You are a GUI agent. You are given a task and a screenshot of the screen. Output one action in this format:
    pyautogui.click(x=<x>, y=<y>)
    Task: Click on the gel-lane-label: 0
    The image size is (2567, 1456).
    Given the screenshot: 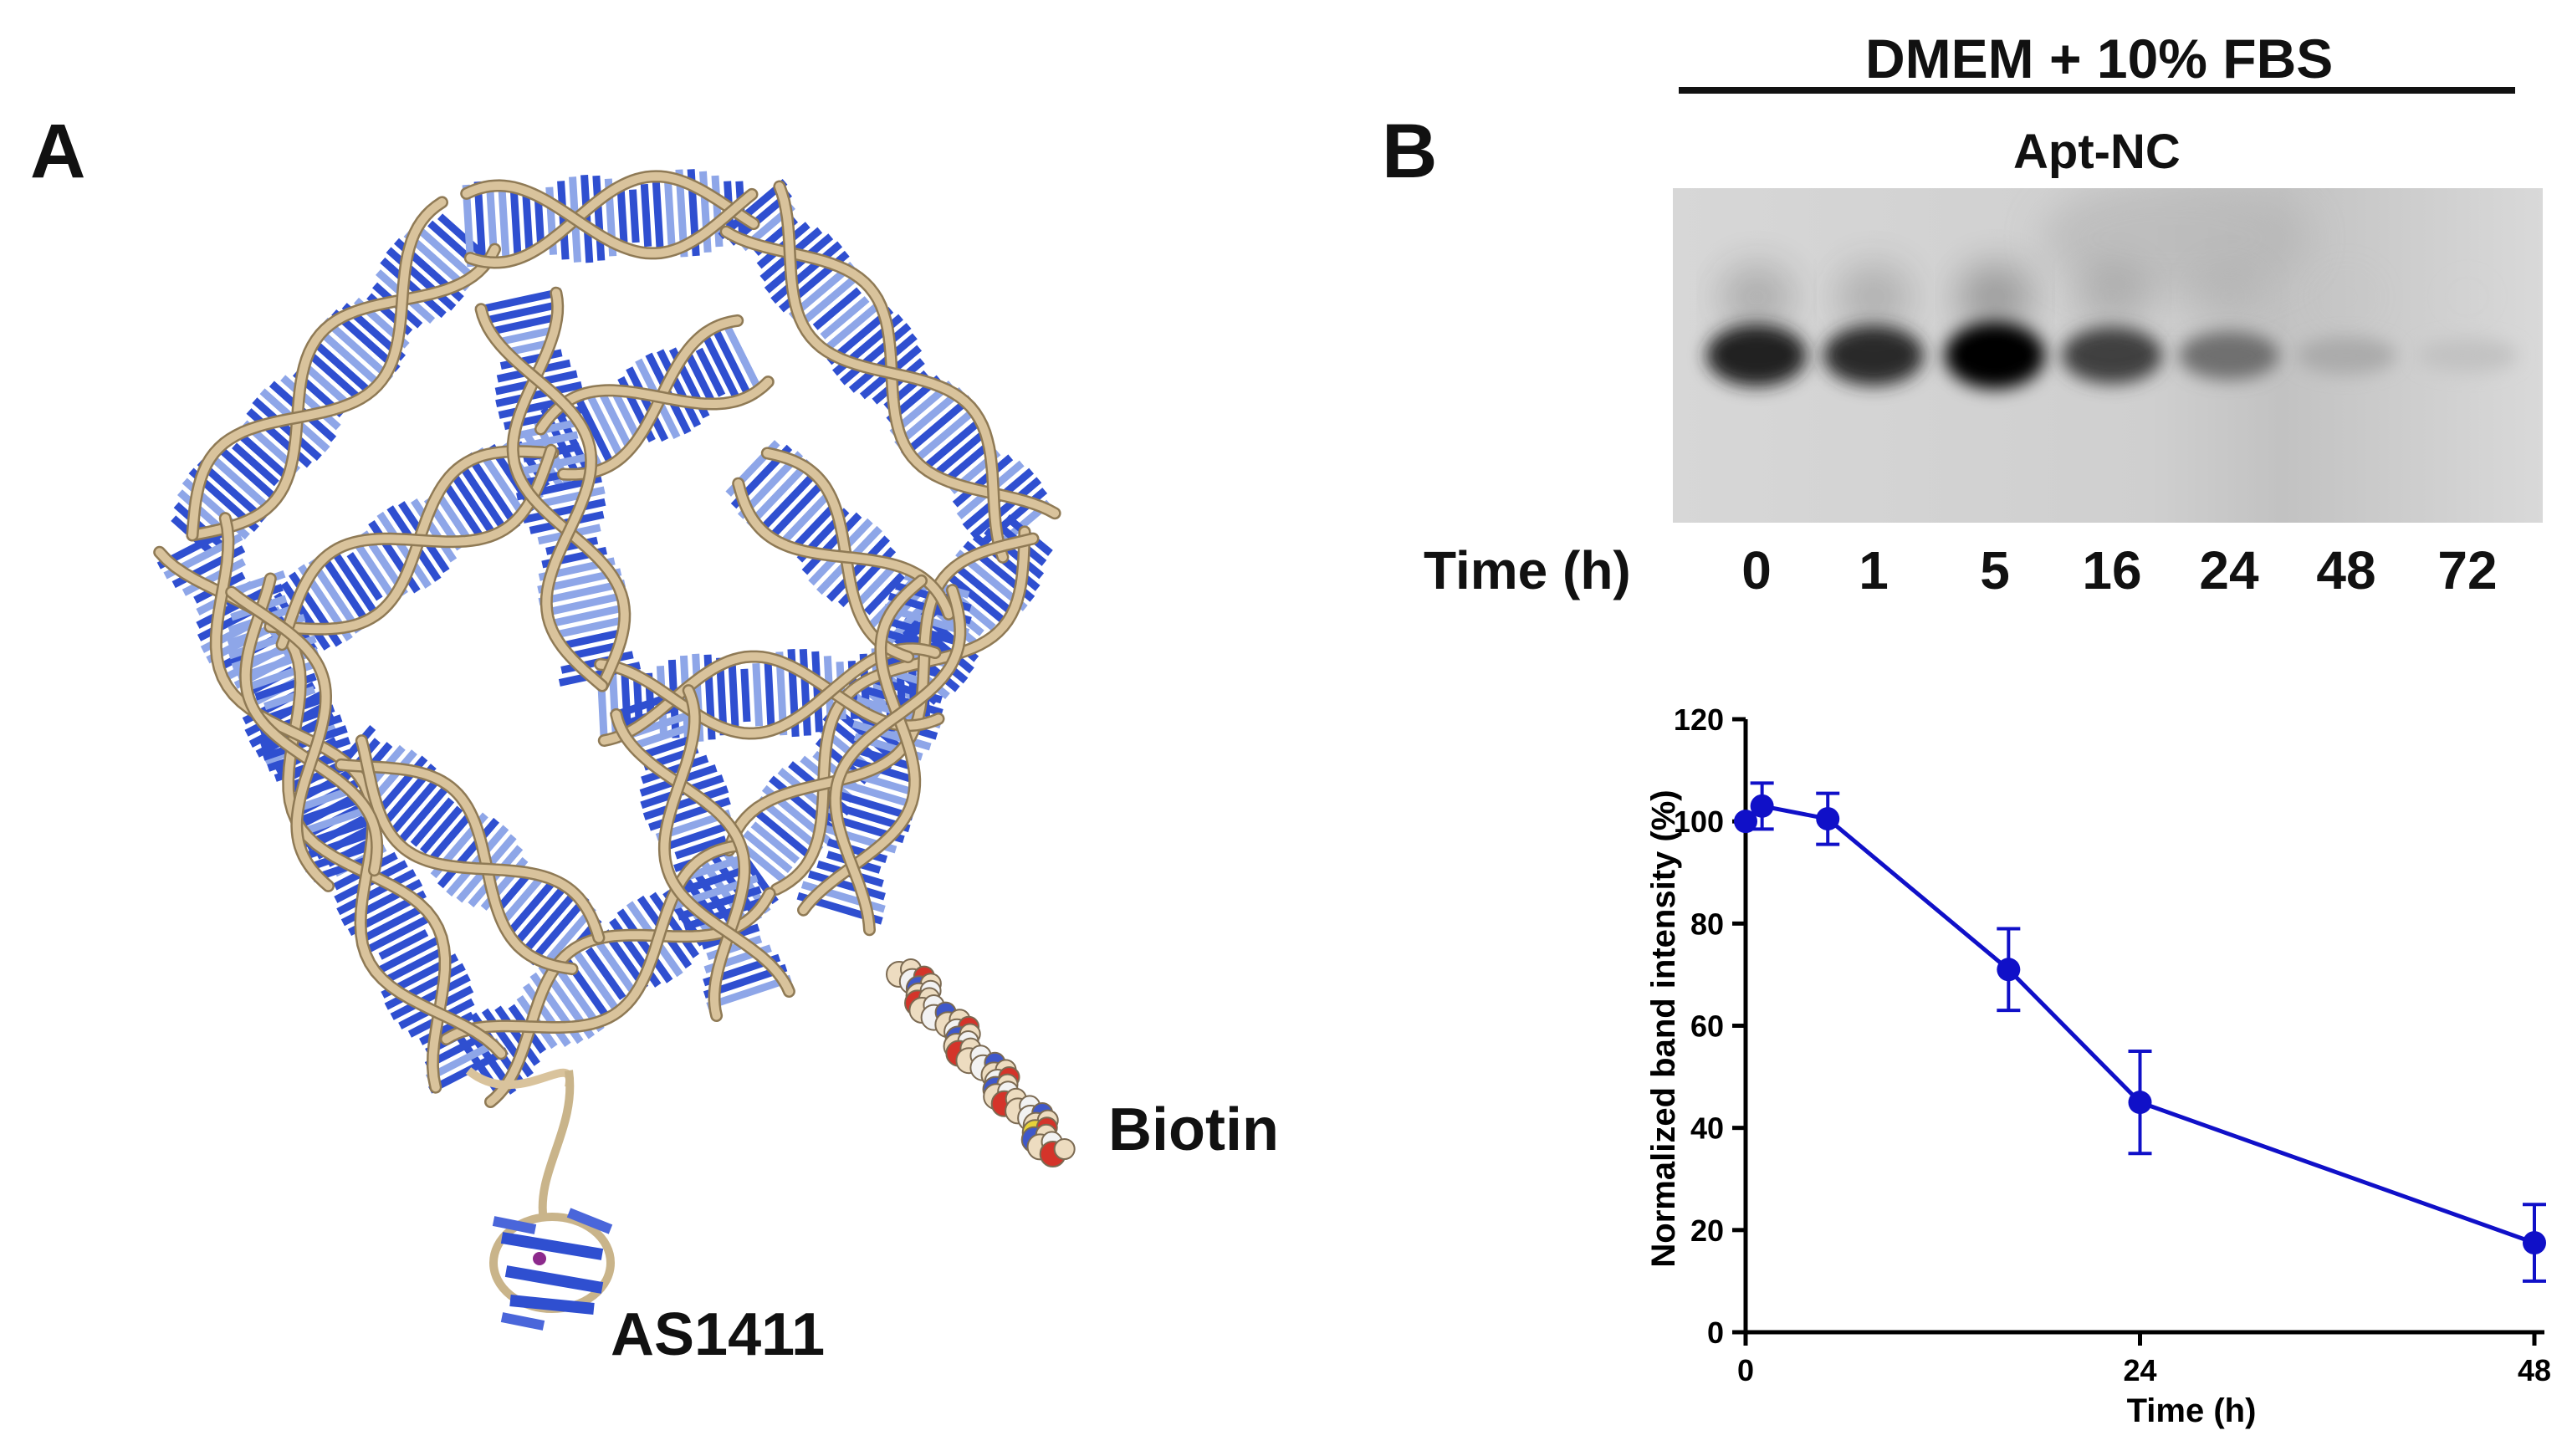 What is the action you would take?
    pyautogui.click(x=1756, y=570)
    